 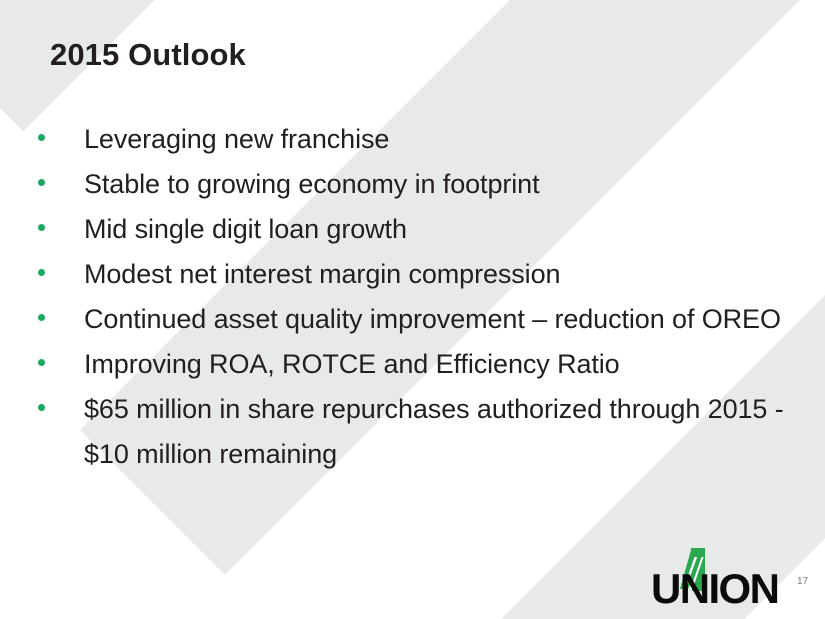 What do you see at coordinates (692, 569) in the screenshot?
I see `union-chevron-mark-icon` at bounding box center [692, 569].